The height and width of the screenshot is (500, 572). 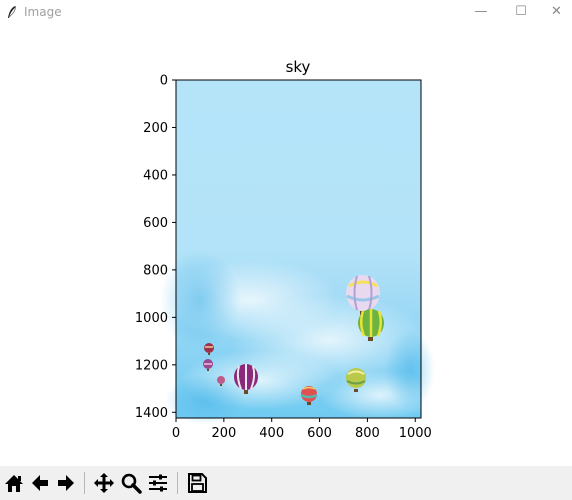 I want to click on balloon-small-purple, so click(x=208, y=365).